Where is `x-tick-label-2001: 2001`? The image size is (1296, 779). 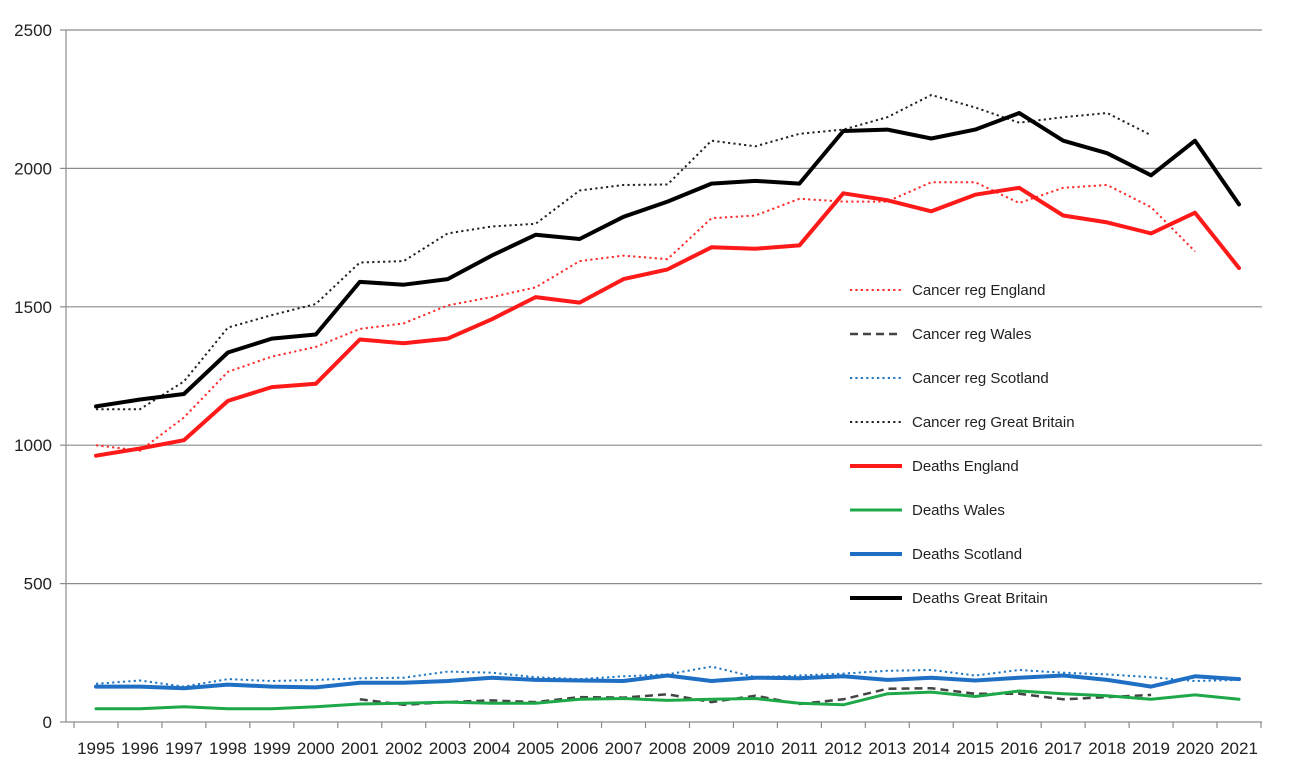 x-tick-label-2001: 2001 is located at coordinates (360, 748).